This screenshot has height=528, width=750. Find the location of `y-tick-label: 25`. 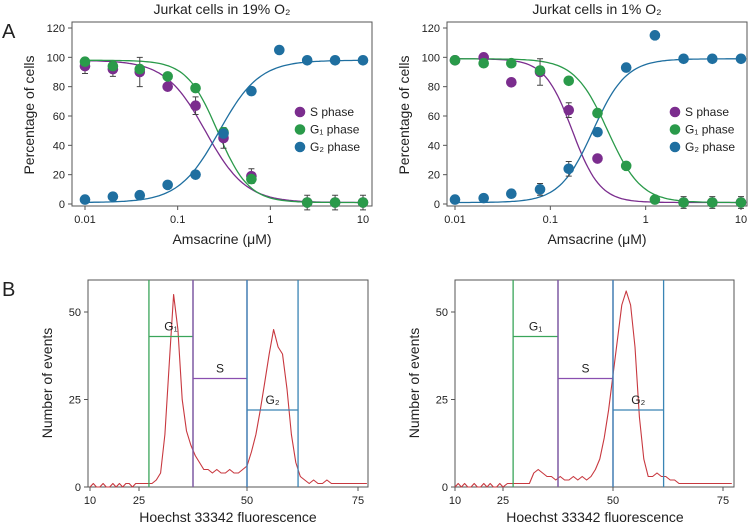

y-tick-label: 25 is located at coordinates (75, 401).